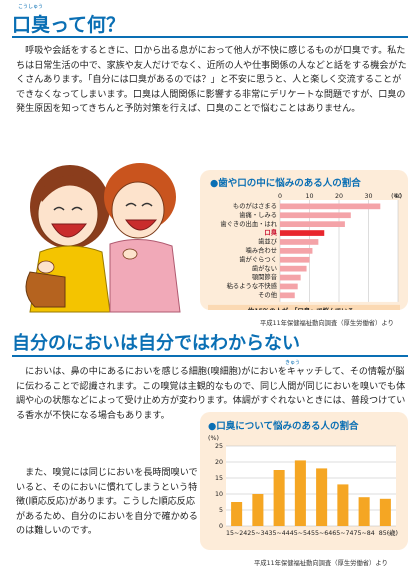  Describe the element at coordinates (210, 356) in the screenshot. I see `section2-rule` at that location.